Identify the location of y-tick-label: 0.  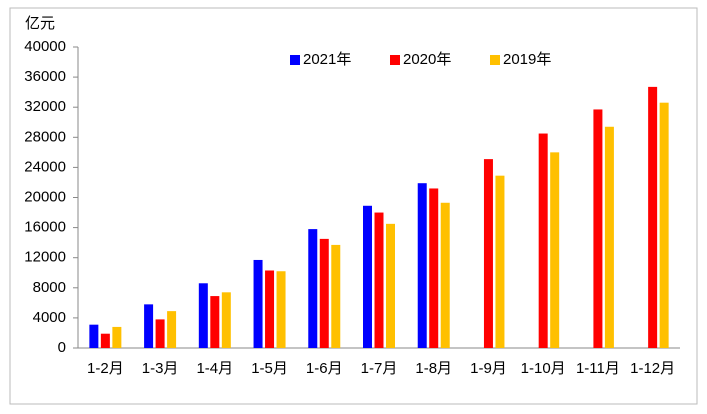
(62, 347).